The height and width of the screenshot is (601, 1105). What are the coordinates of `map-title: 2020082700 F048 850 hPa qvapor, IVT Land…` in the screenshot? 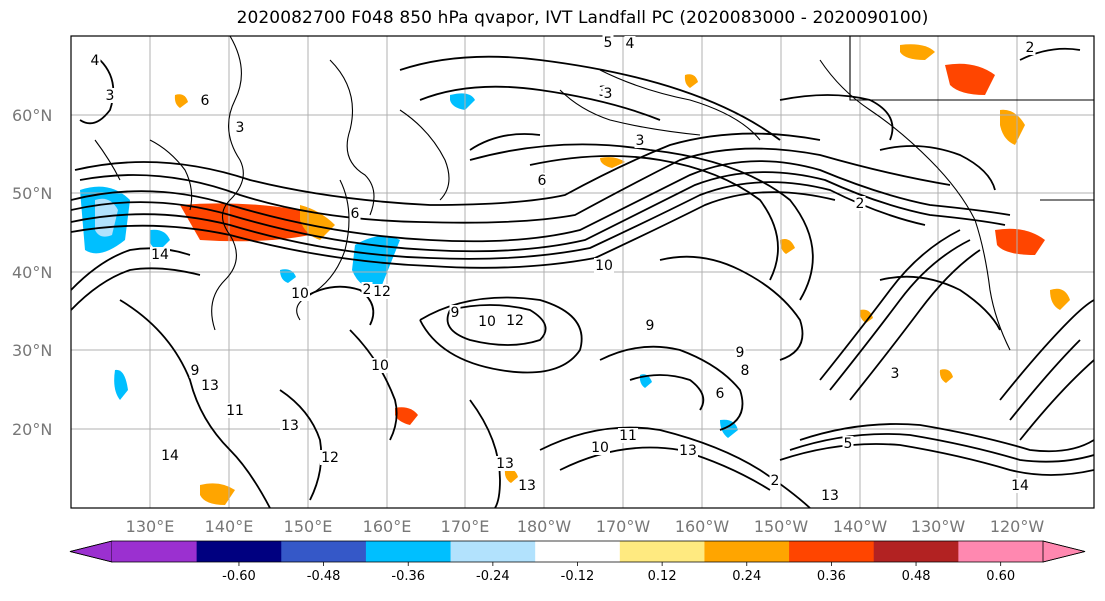 It's located at (582, 18).